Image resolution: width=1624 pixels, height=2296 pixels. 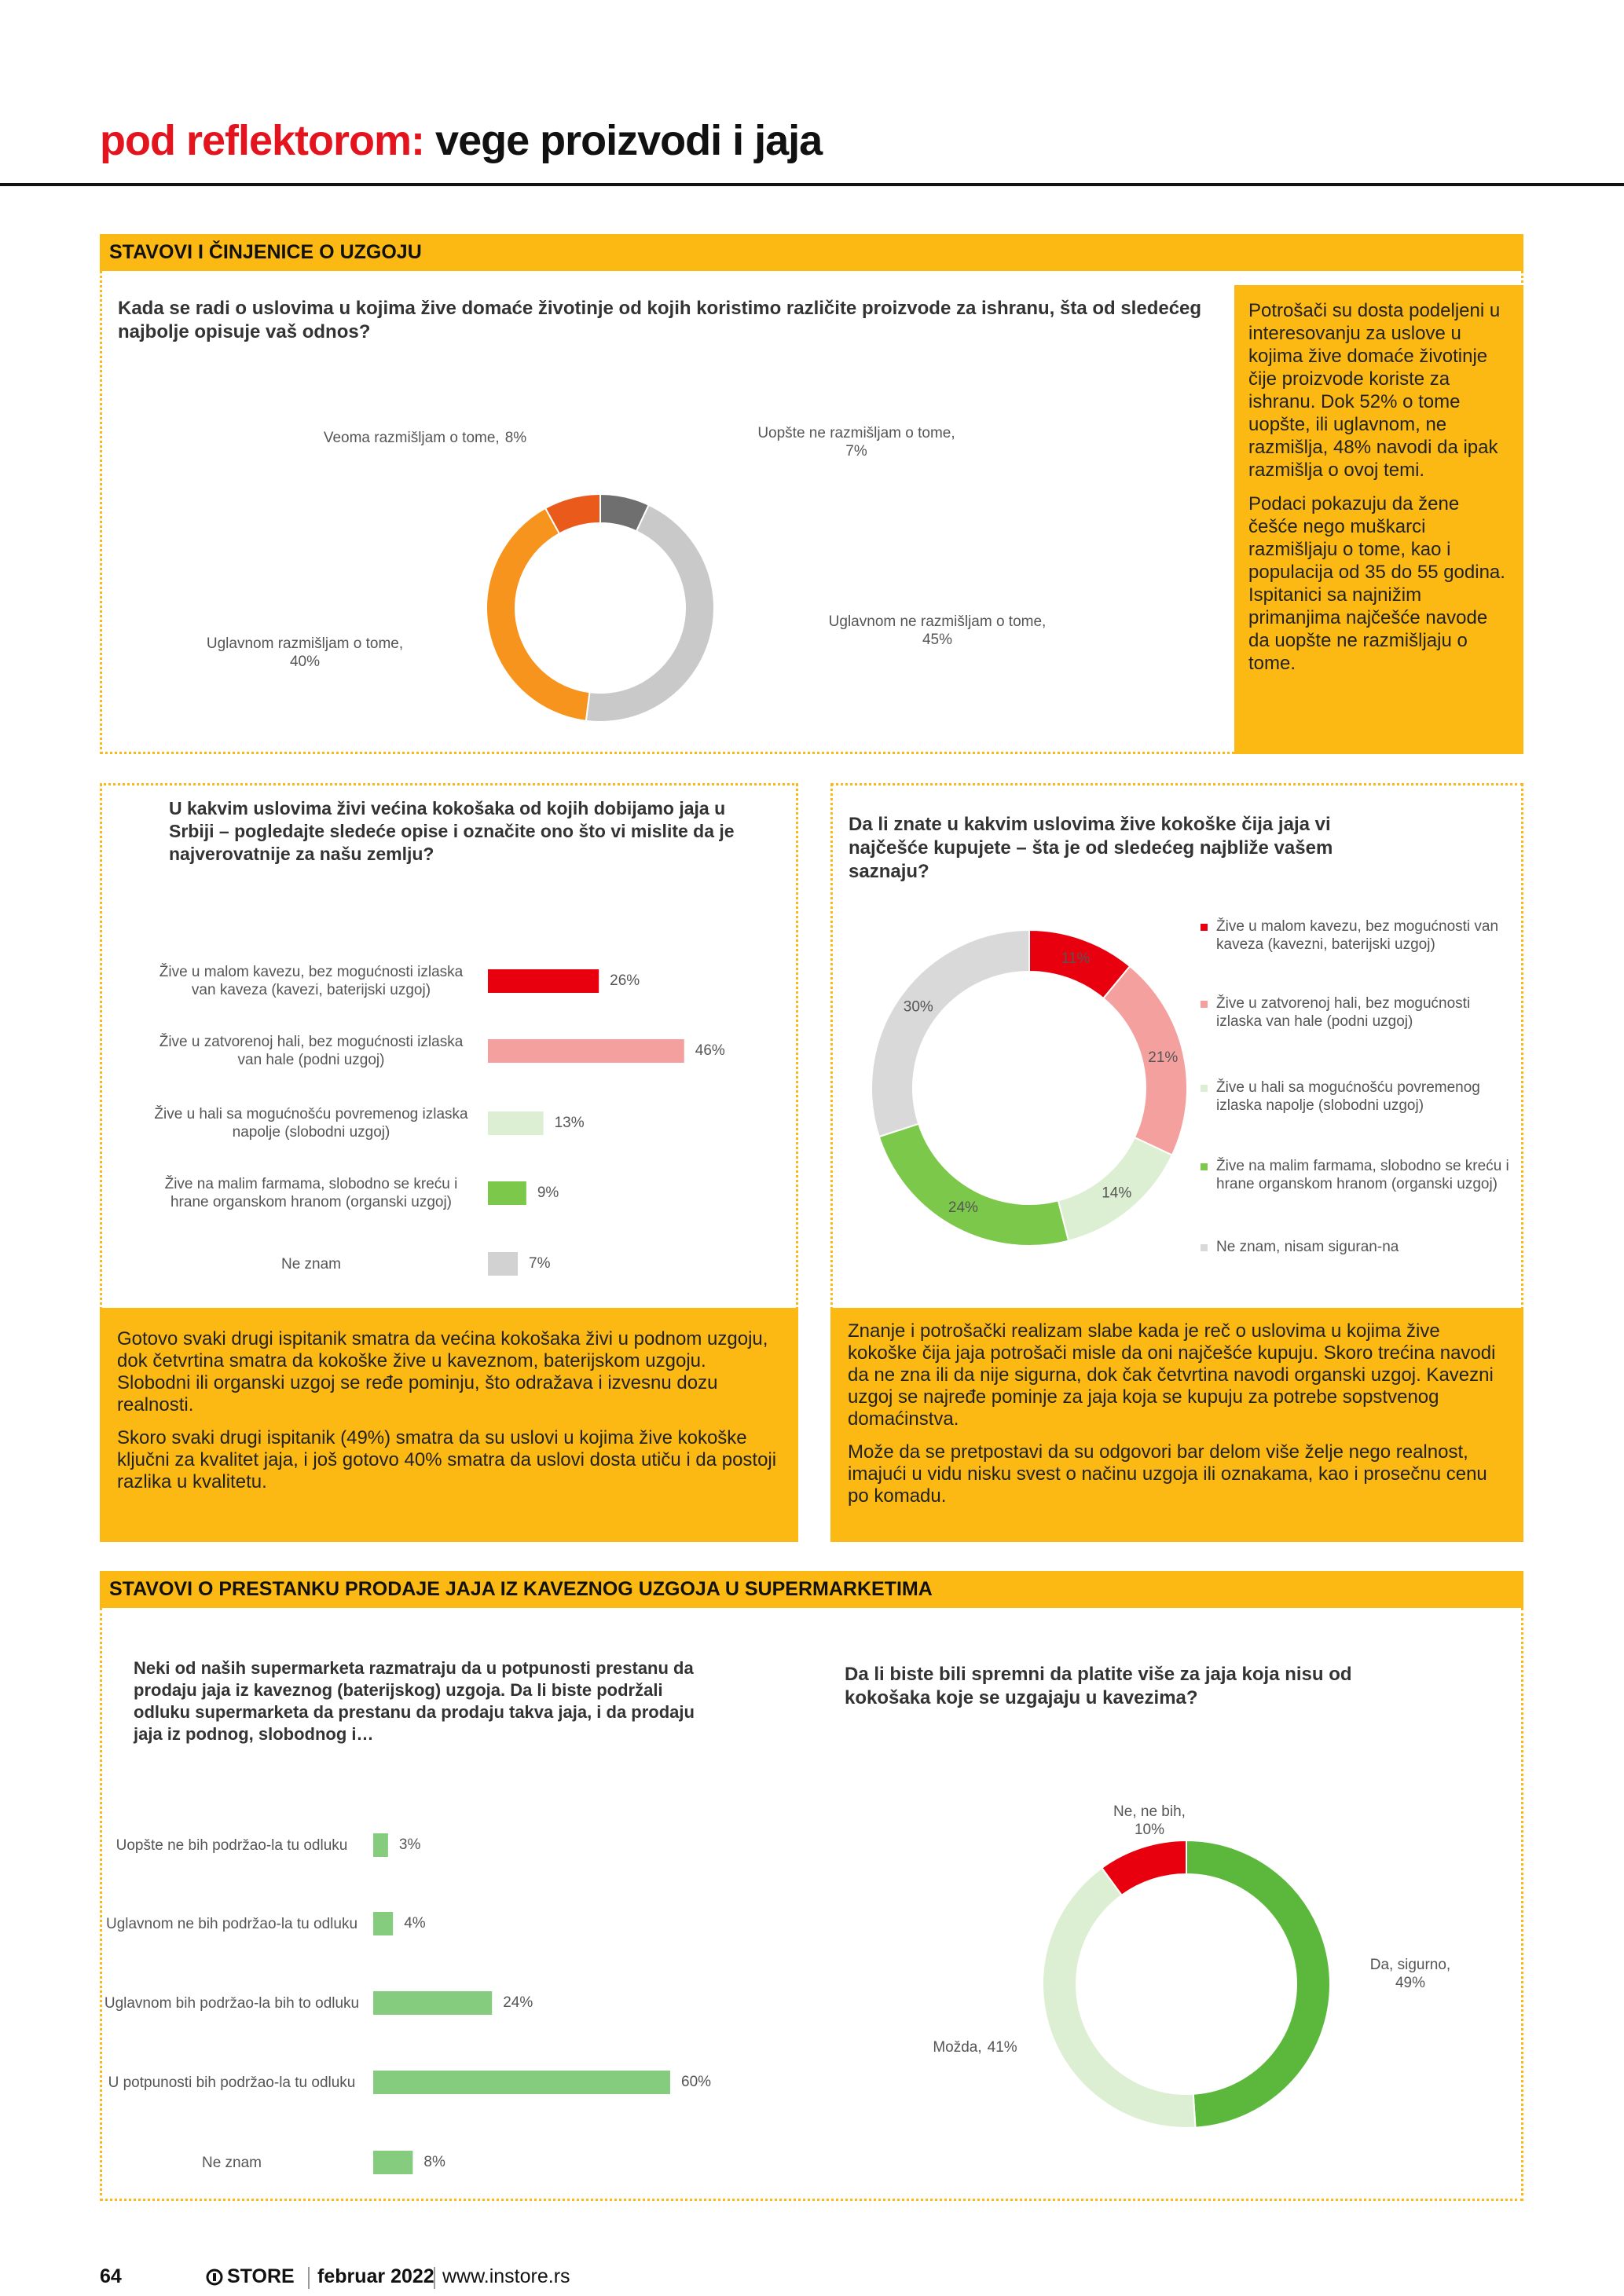 What do you see at coordinates (506, 2276) in the screenshot?
I see `website: www.instore.rs` at bounding box center [506, 2276].